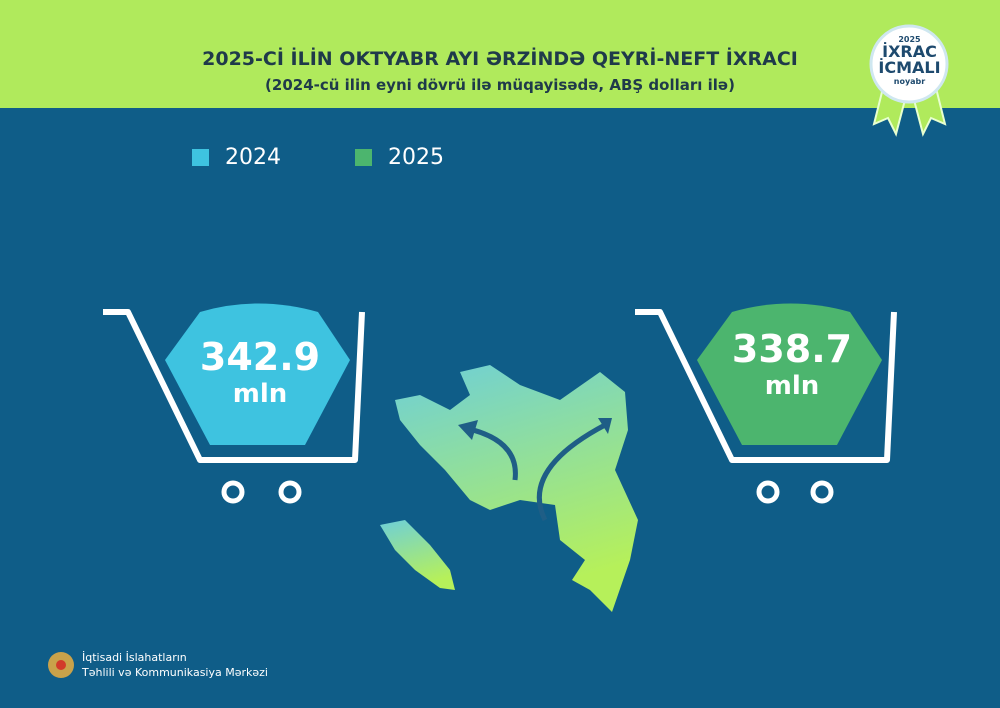 This screenshot has height=708, width=1000. I want to click on badge-line1: İXRAC, so click(909, 51).